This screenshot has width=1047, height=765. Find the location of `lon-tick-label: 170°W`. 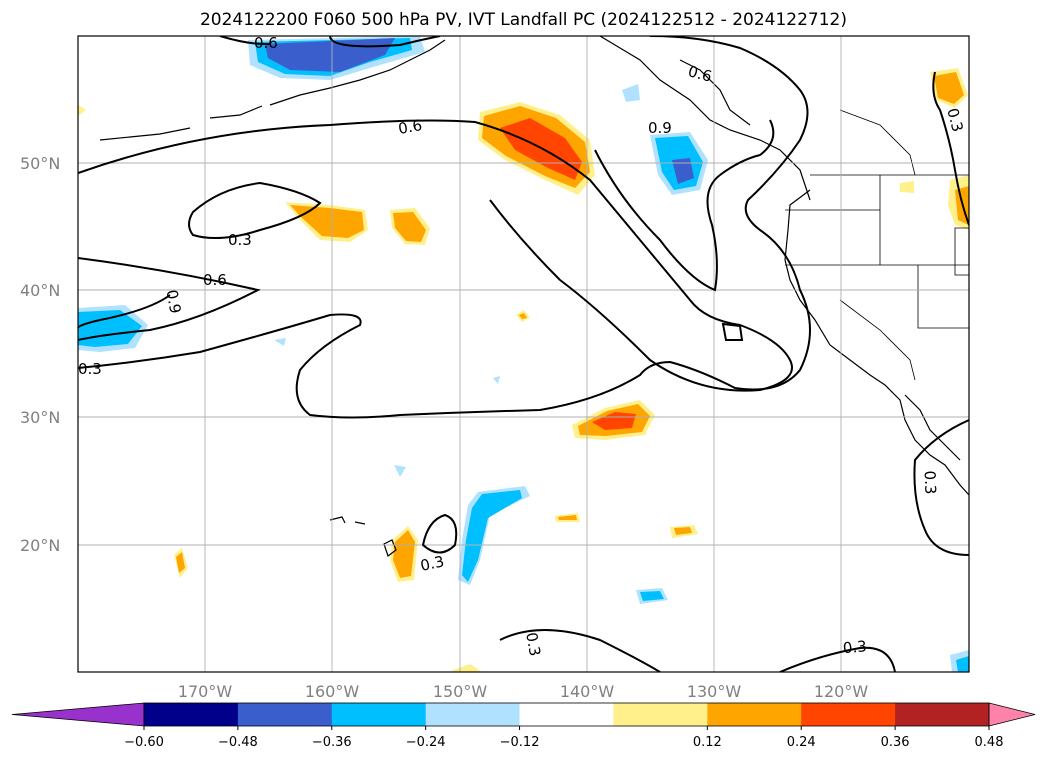

lon-tick-label: 170°W is located at coordinates (205, 691).